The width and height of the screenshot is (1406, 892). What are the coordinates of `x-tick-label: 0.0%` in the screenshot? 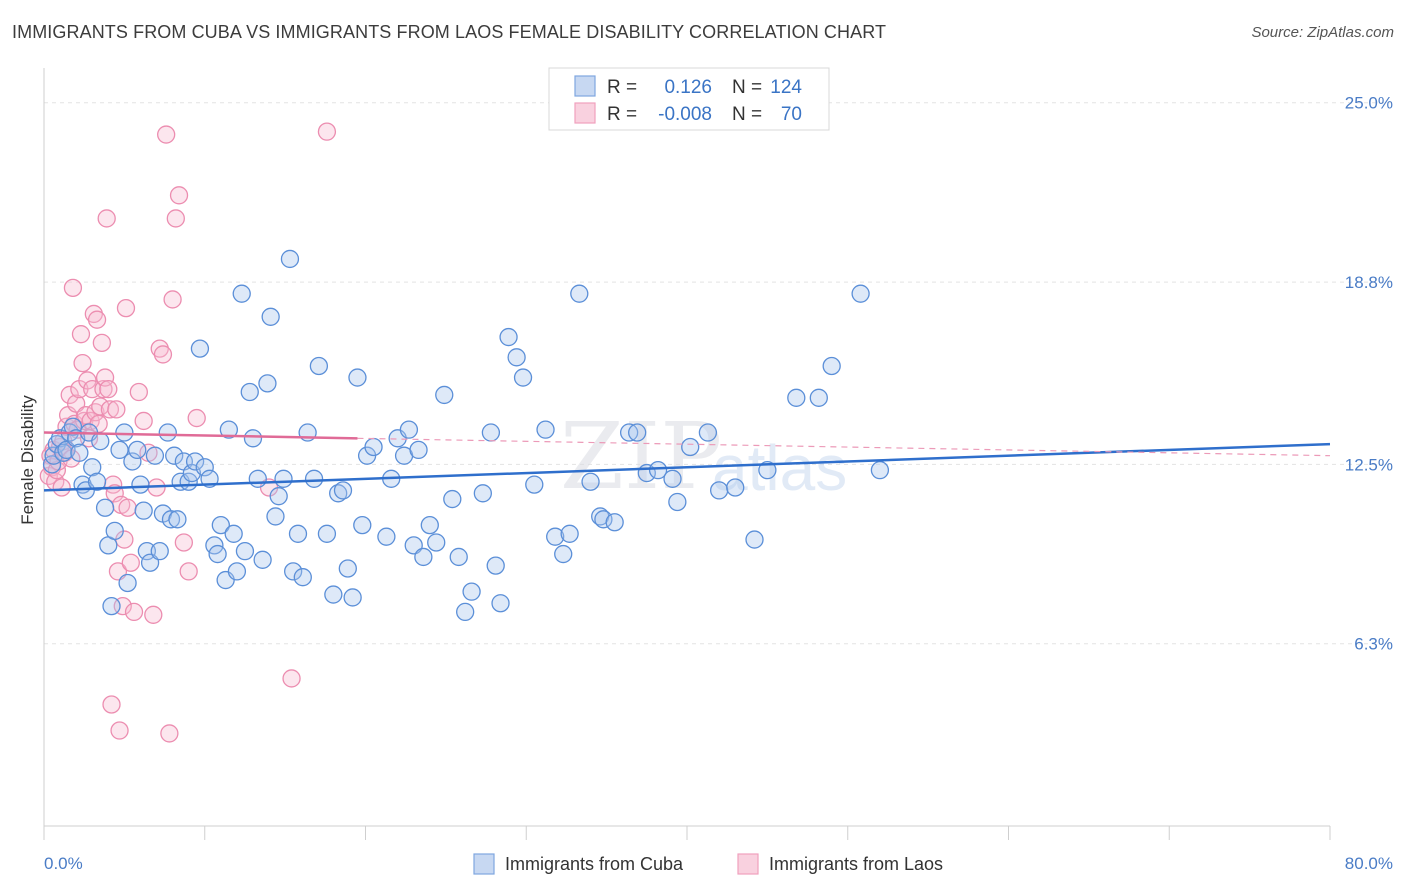 It's located at (63, 863).